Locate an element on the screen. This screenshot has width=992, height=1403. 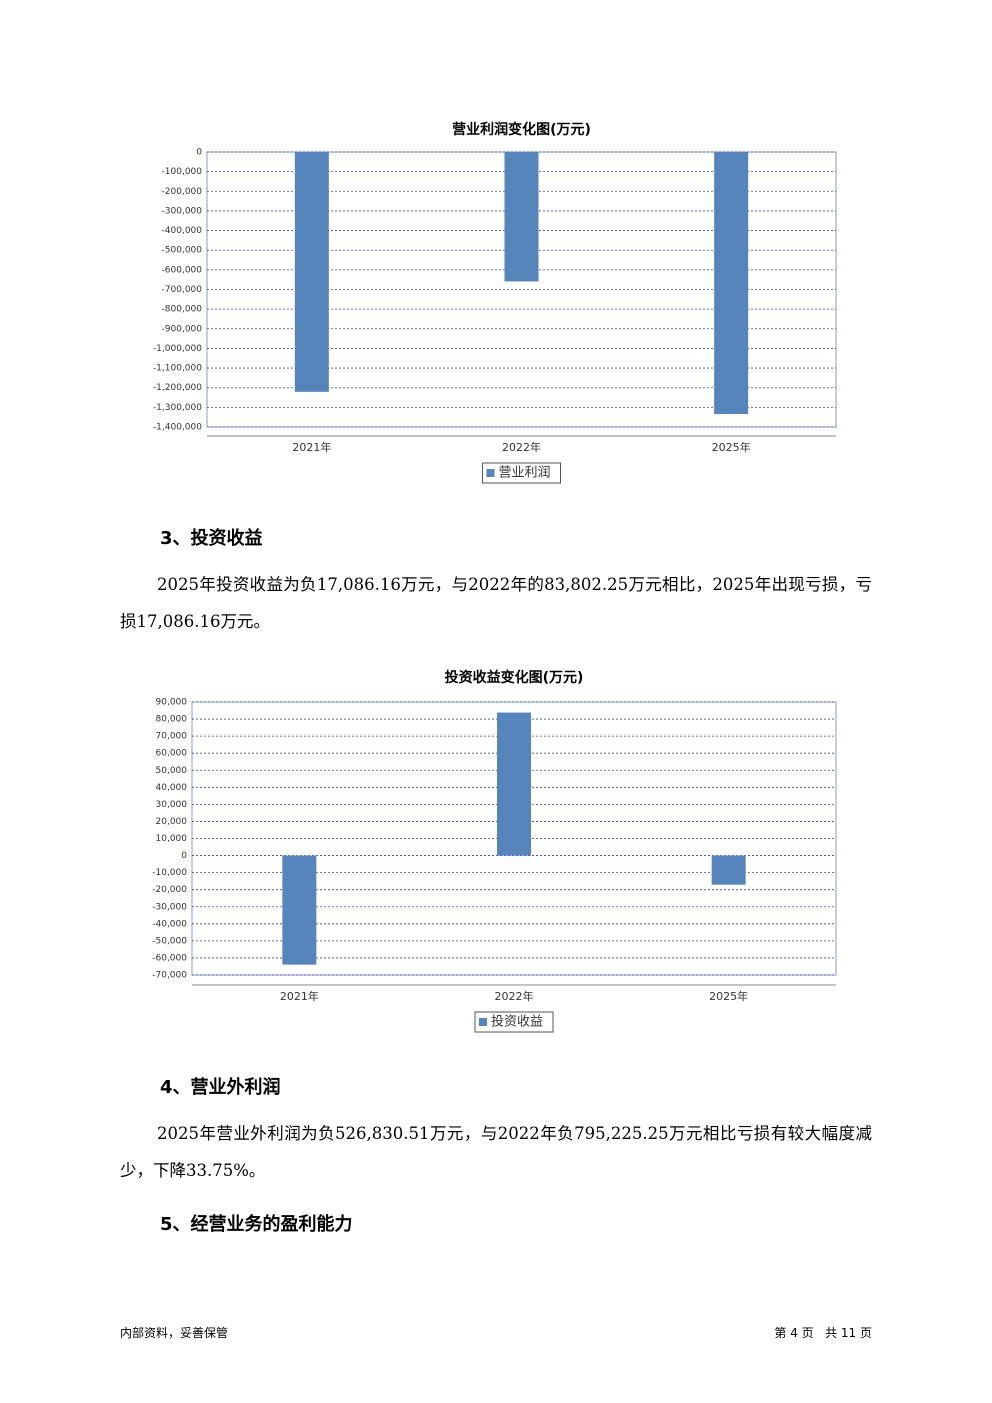
y-tick-label: 90,000 is located at coordinates (172, 703).